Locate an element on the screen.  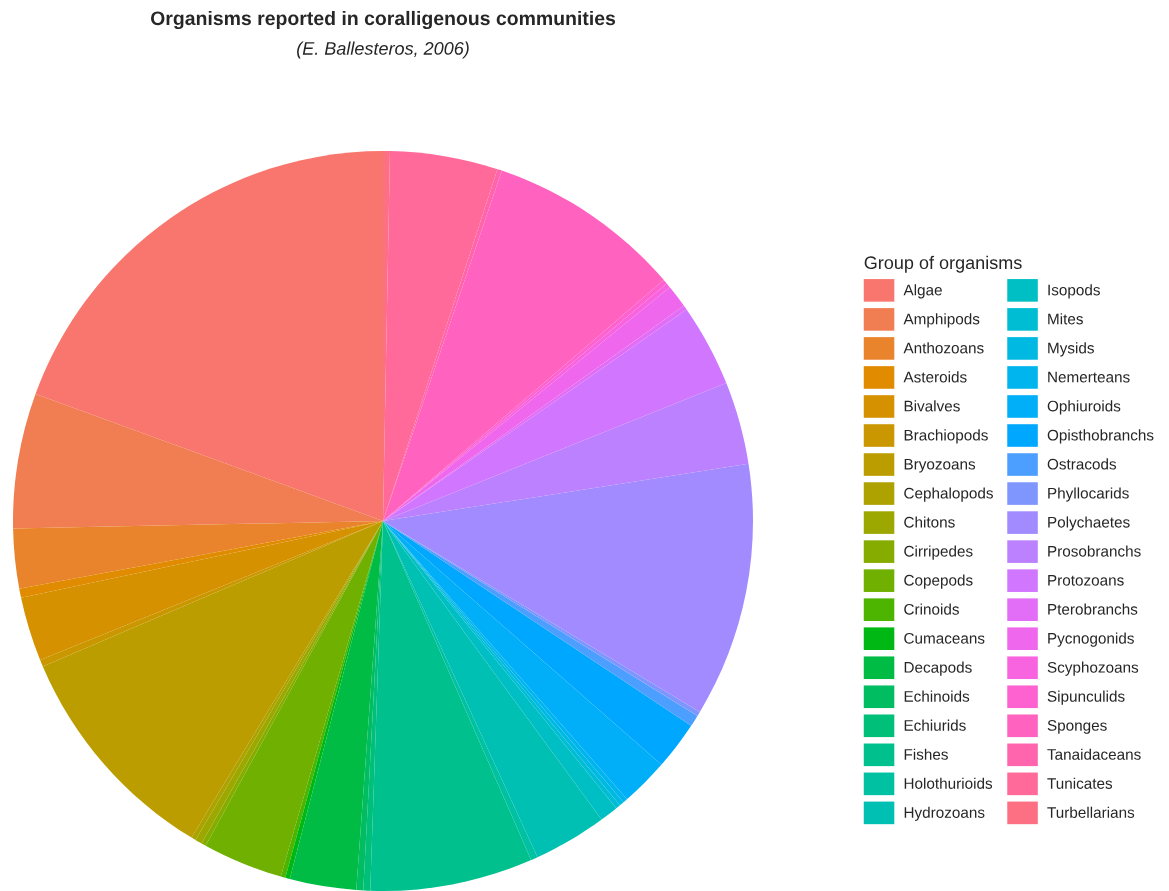
legend-label: Ostracods is located at coordinates (1082, 464).